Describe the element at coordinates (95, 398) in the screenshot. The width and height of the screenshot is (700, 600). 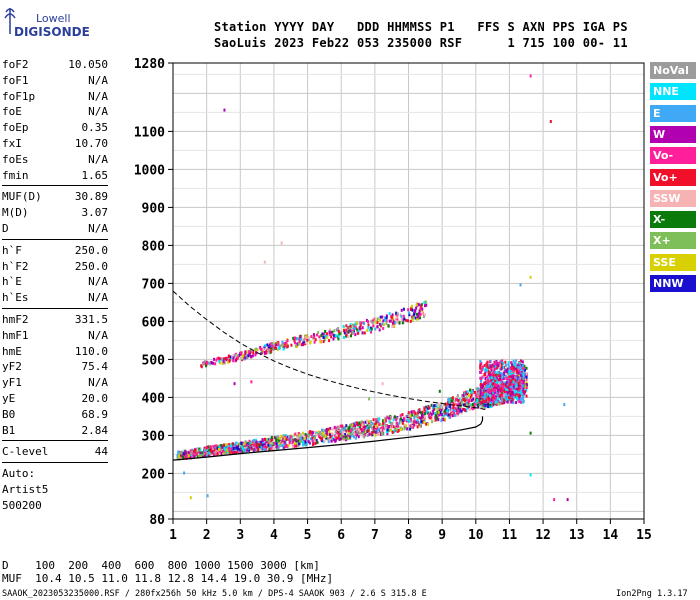
I see `param-value: 20.0` at that location.